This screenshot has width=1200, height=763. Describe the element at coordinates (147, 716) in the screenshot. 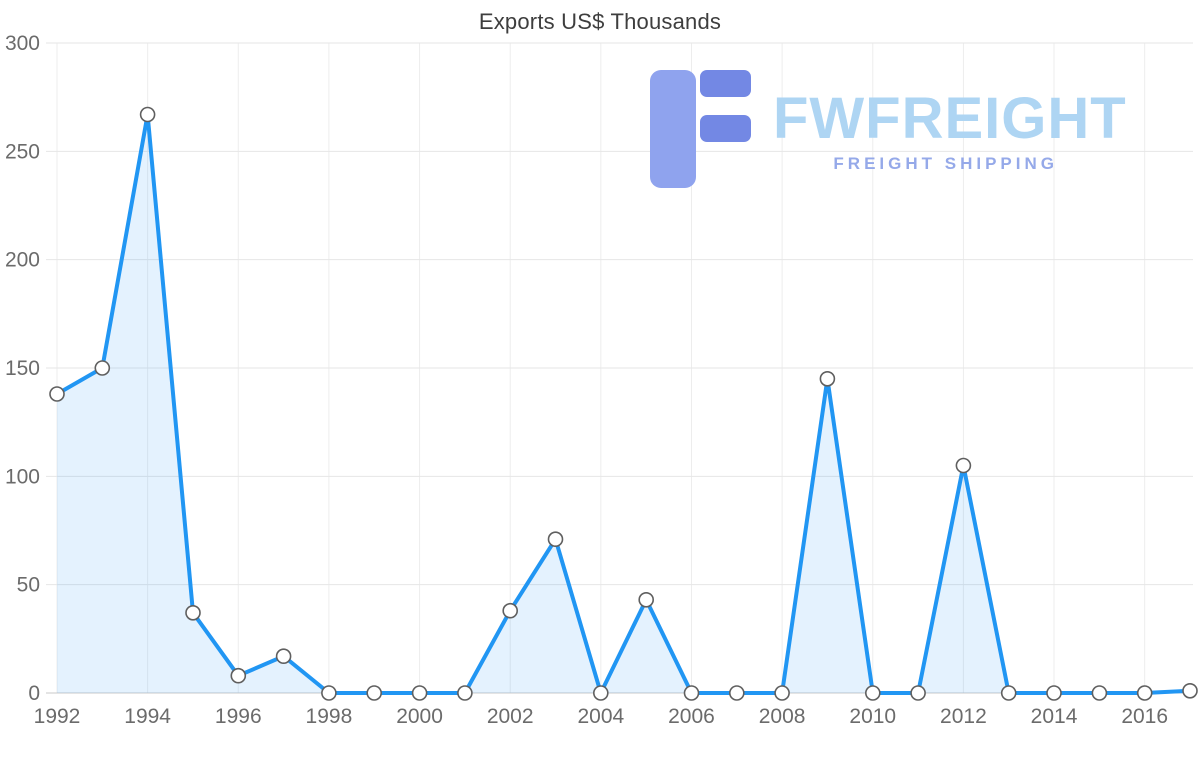

I see `x-tick-label: 1994` at that location.